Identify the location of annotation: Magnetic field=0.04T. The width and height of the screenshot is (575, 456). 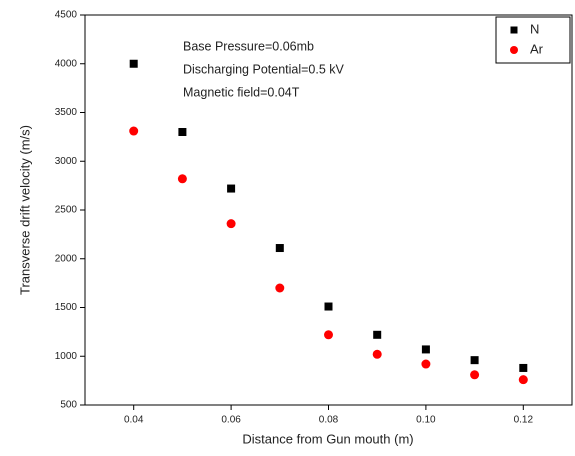
(241, 92).